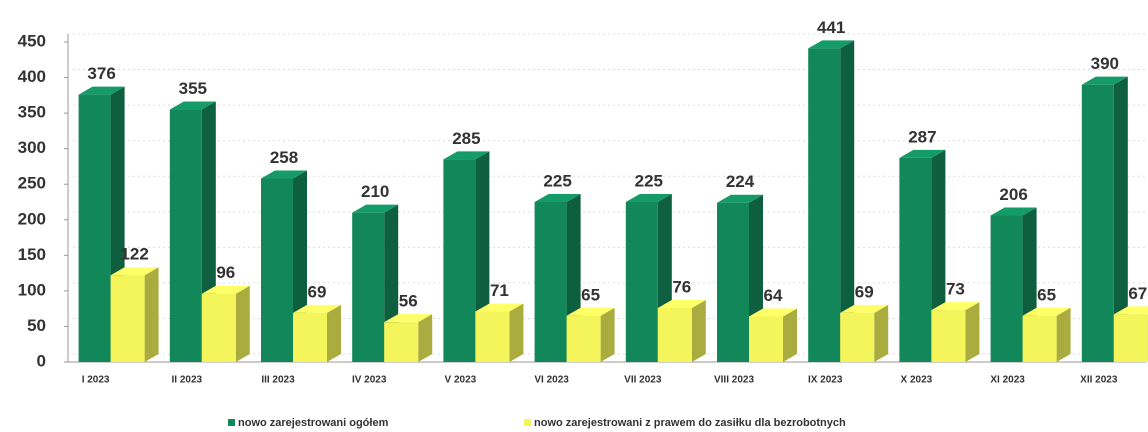 The width and height of the screenshot is (1148, 432). What do you see at coordinates (32, 147) in the screenshot?
I see `y-tick-label: 300` at bounding box center [32, 147].